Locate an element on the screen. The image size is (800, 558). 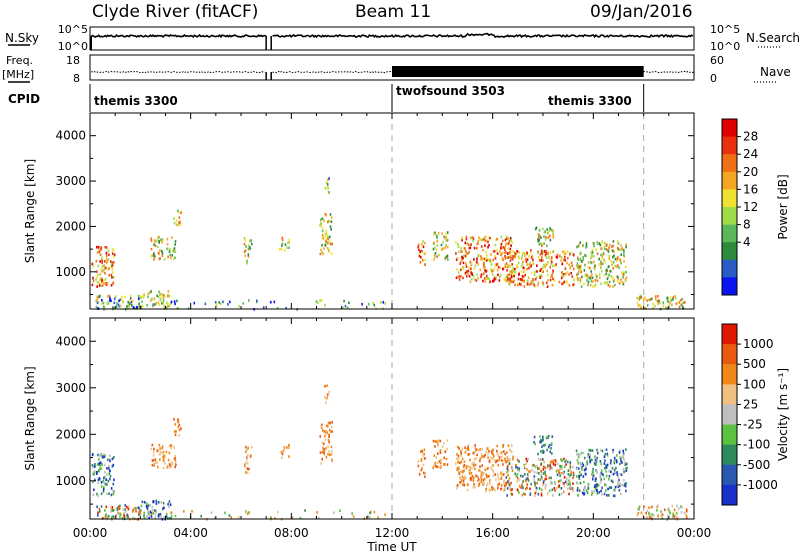
colorbar-tick-label: 24 is located at coordinates (750, 154).